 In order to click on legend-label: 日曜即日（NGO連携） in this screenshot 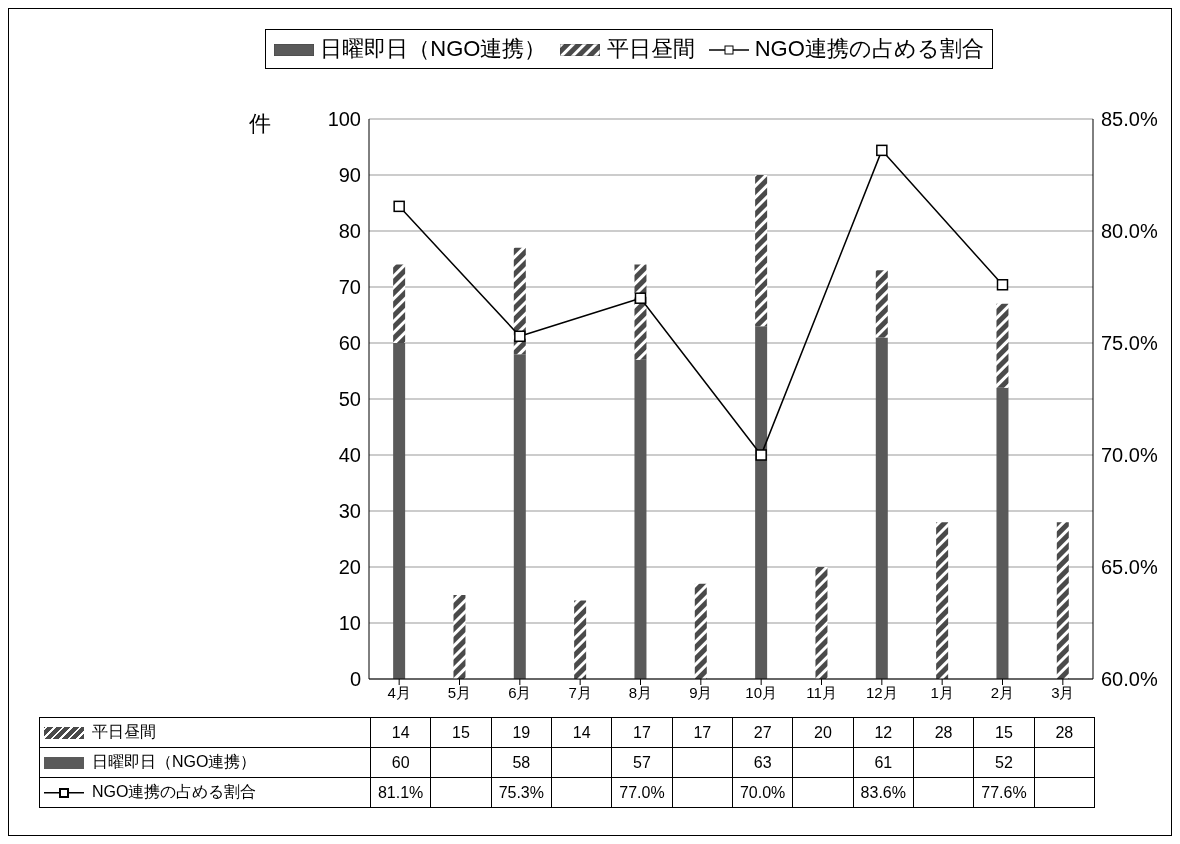, I will do `click(433, 49)`.